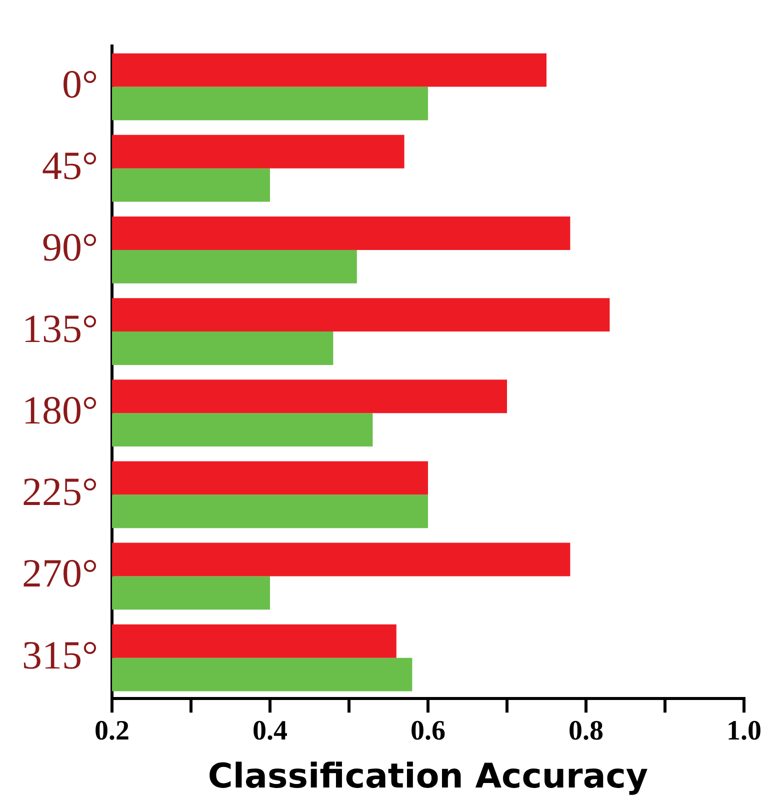 This screenshot has height=811, width=776. I want to click on y-tick-label: 180°, so click(60, 410).